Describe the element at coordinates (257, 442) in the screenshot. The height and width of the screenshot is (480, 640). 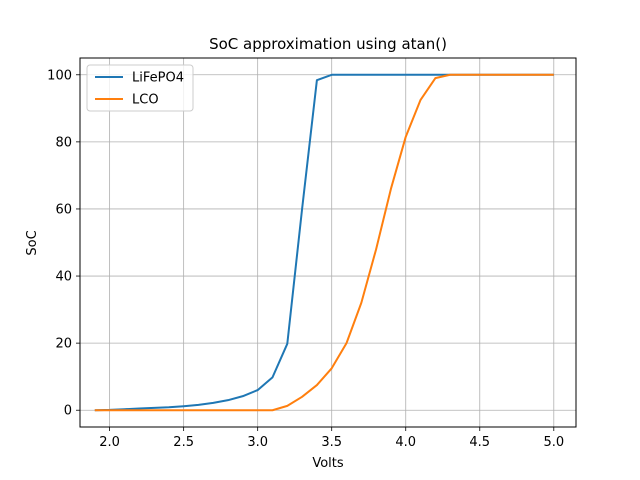
I see `x-tick-label: 3.0` at that location.